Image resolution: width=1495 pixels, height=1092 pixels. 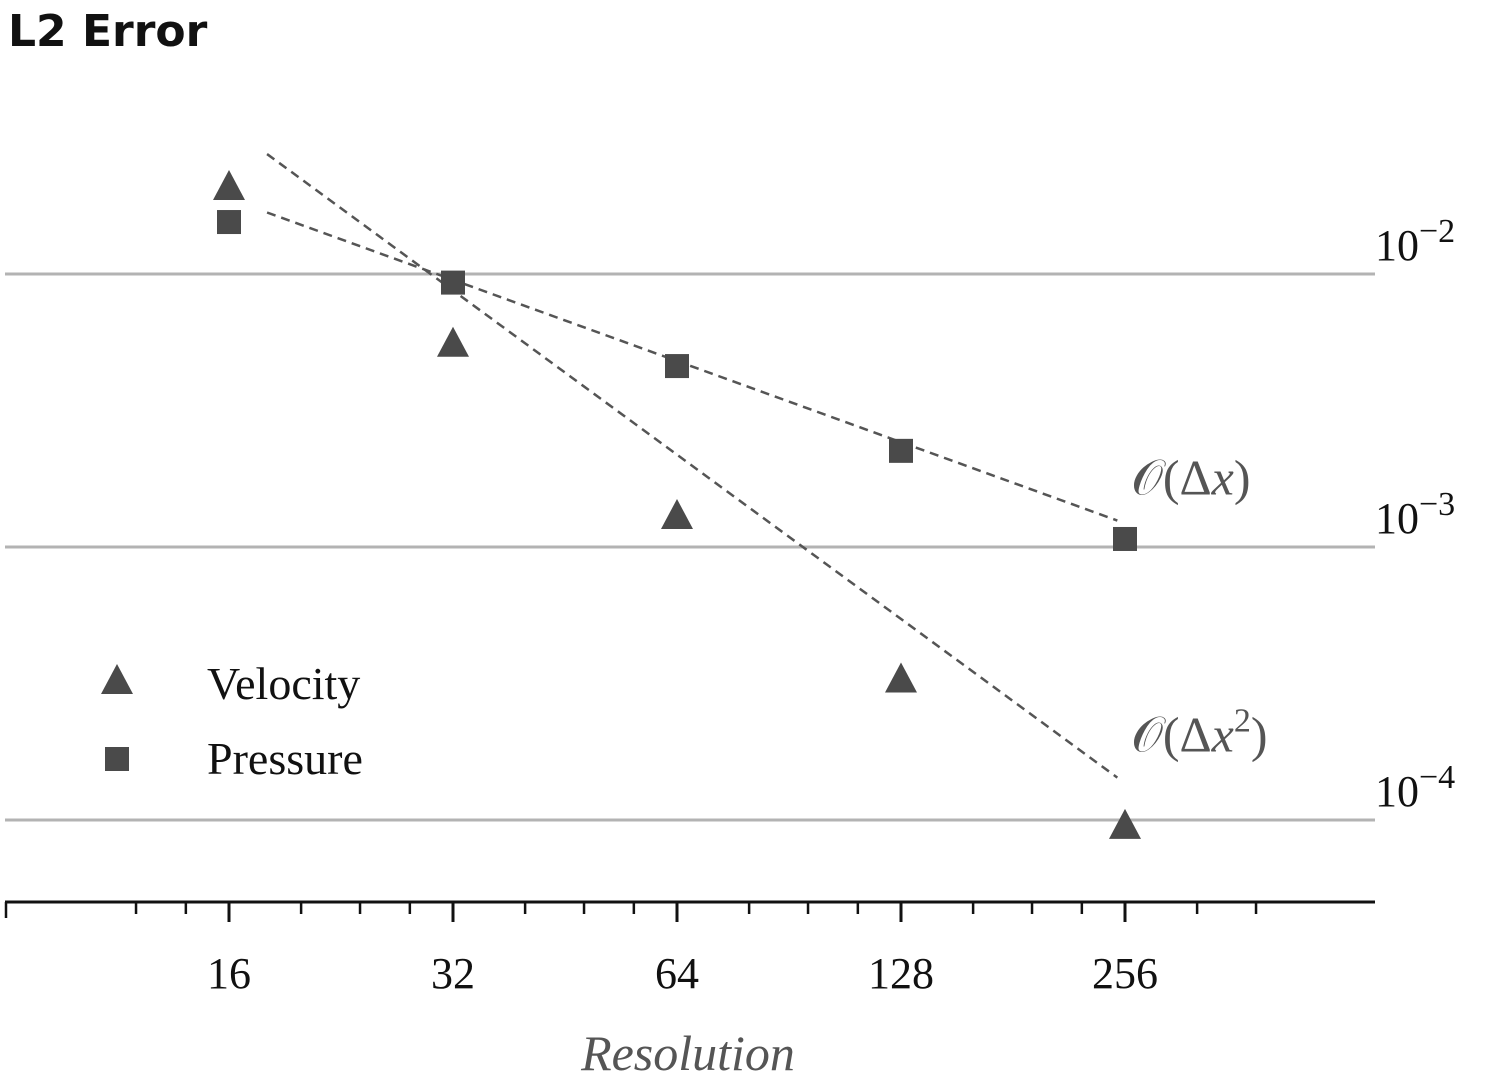 What do you see at coordinates (229, 973) in the screenshot?
I see `x-tick-label: 16` at bounding box center [229, 973].